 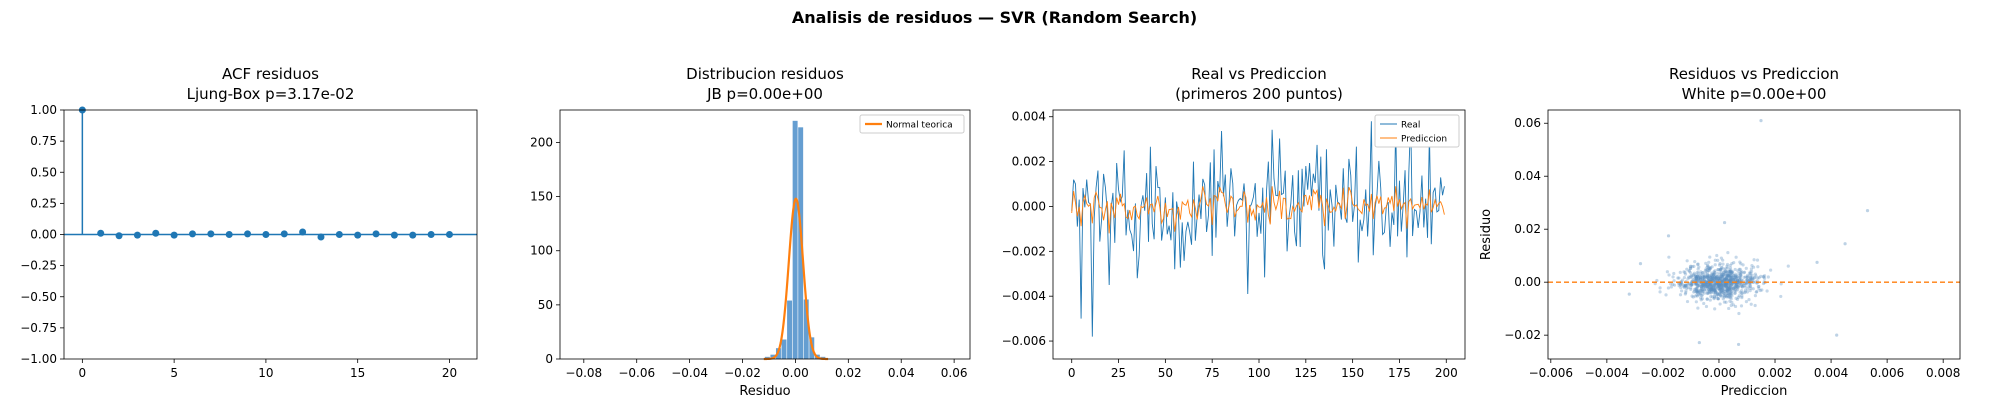 I want to click on y-tick-label: 150, so click(x=541, y=197).